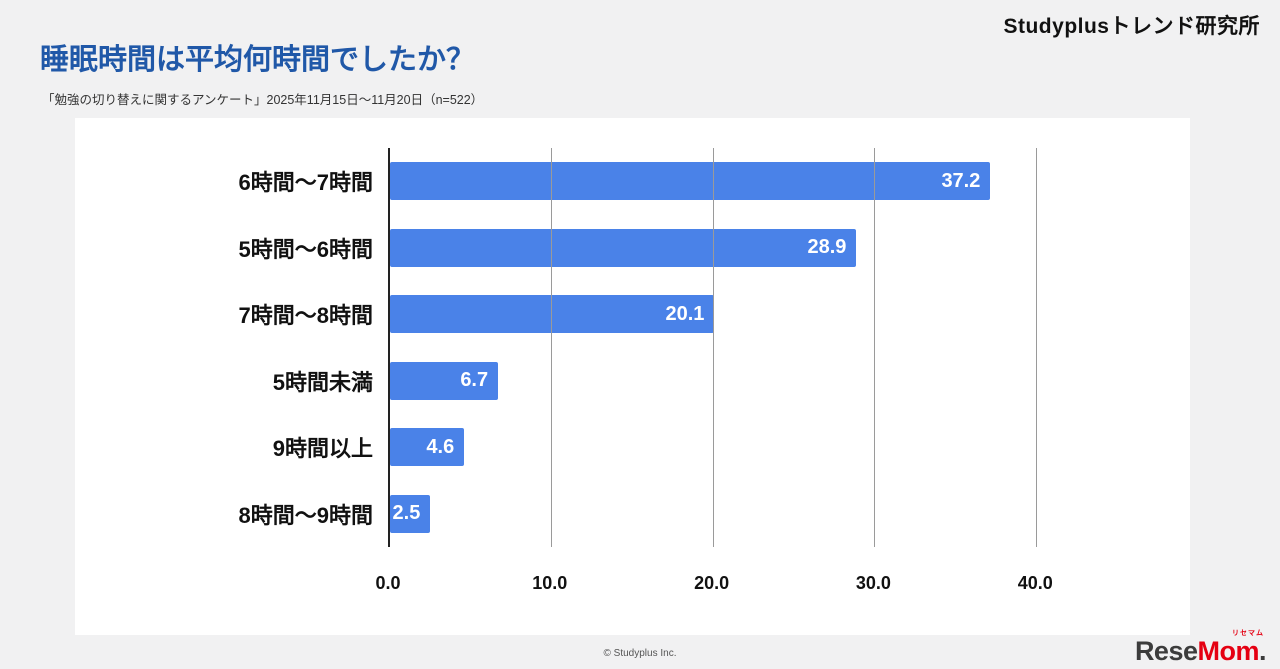 The height and width of the screenshot is (669, 1280). Describe the element at coordinates (1248, 633) in the screenshot. I see `resemom-ruby-text: リセマム` at that location.